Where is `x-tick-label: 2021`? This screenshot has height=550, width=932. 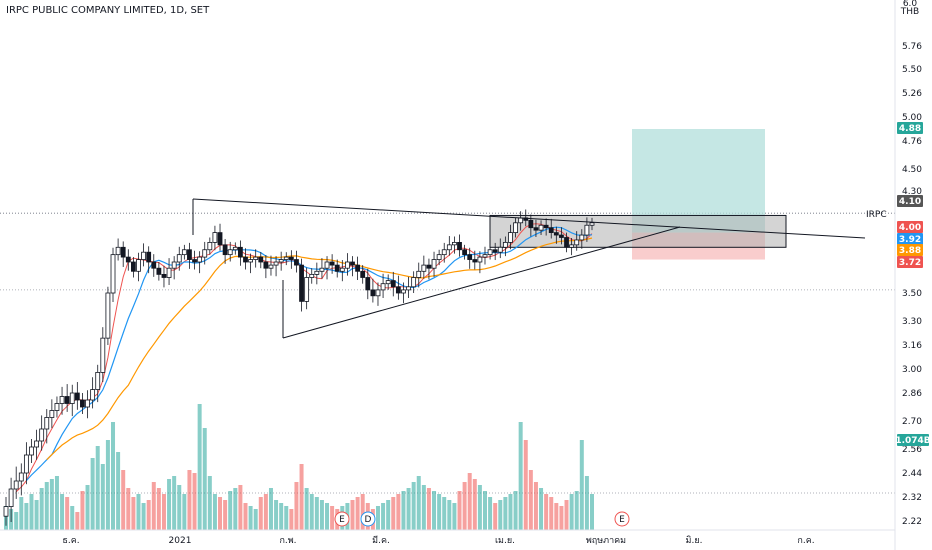
x-tick-label: 2021 is located at coordinates (180, 541).